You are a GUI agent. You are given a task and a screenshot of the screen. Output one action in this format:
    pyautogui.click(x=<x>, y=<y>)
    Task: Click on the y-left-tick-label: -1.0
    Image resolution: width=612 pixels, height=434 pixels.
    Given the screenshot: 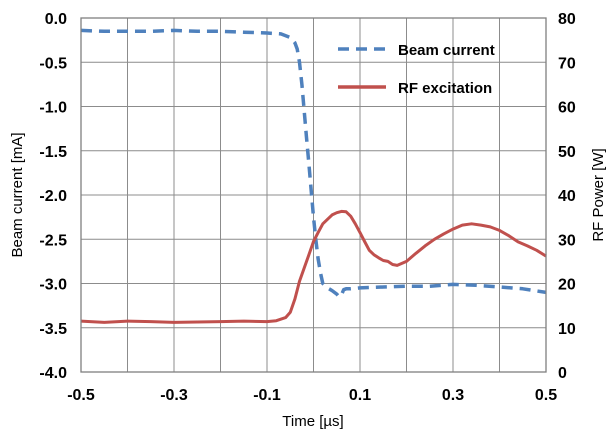 What is the action you would take?
    pyautogui.click(x=53, y=108)
    